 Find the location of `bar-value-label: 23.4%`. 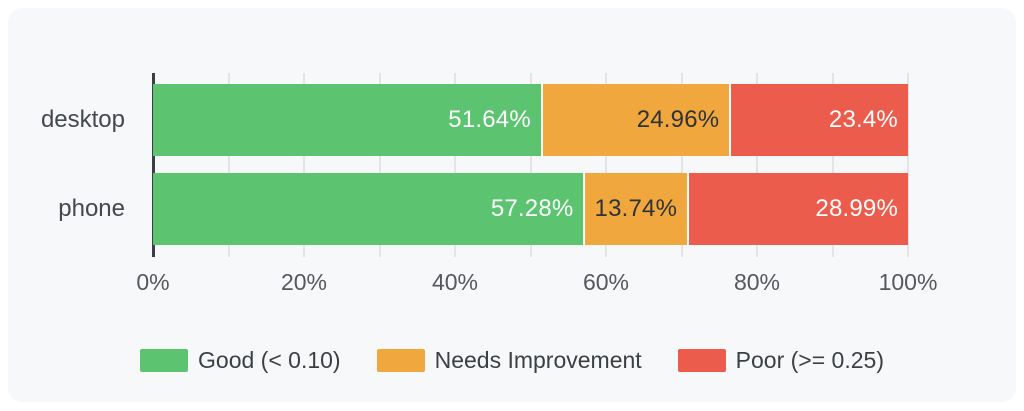

bar-value-label: 23.4% is located at coordinates (863, 119).